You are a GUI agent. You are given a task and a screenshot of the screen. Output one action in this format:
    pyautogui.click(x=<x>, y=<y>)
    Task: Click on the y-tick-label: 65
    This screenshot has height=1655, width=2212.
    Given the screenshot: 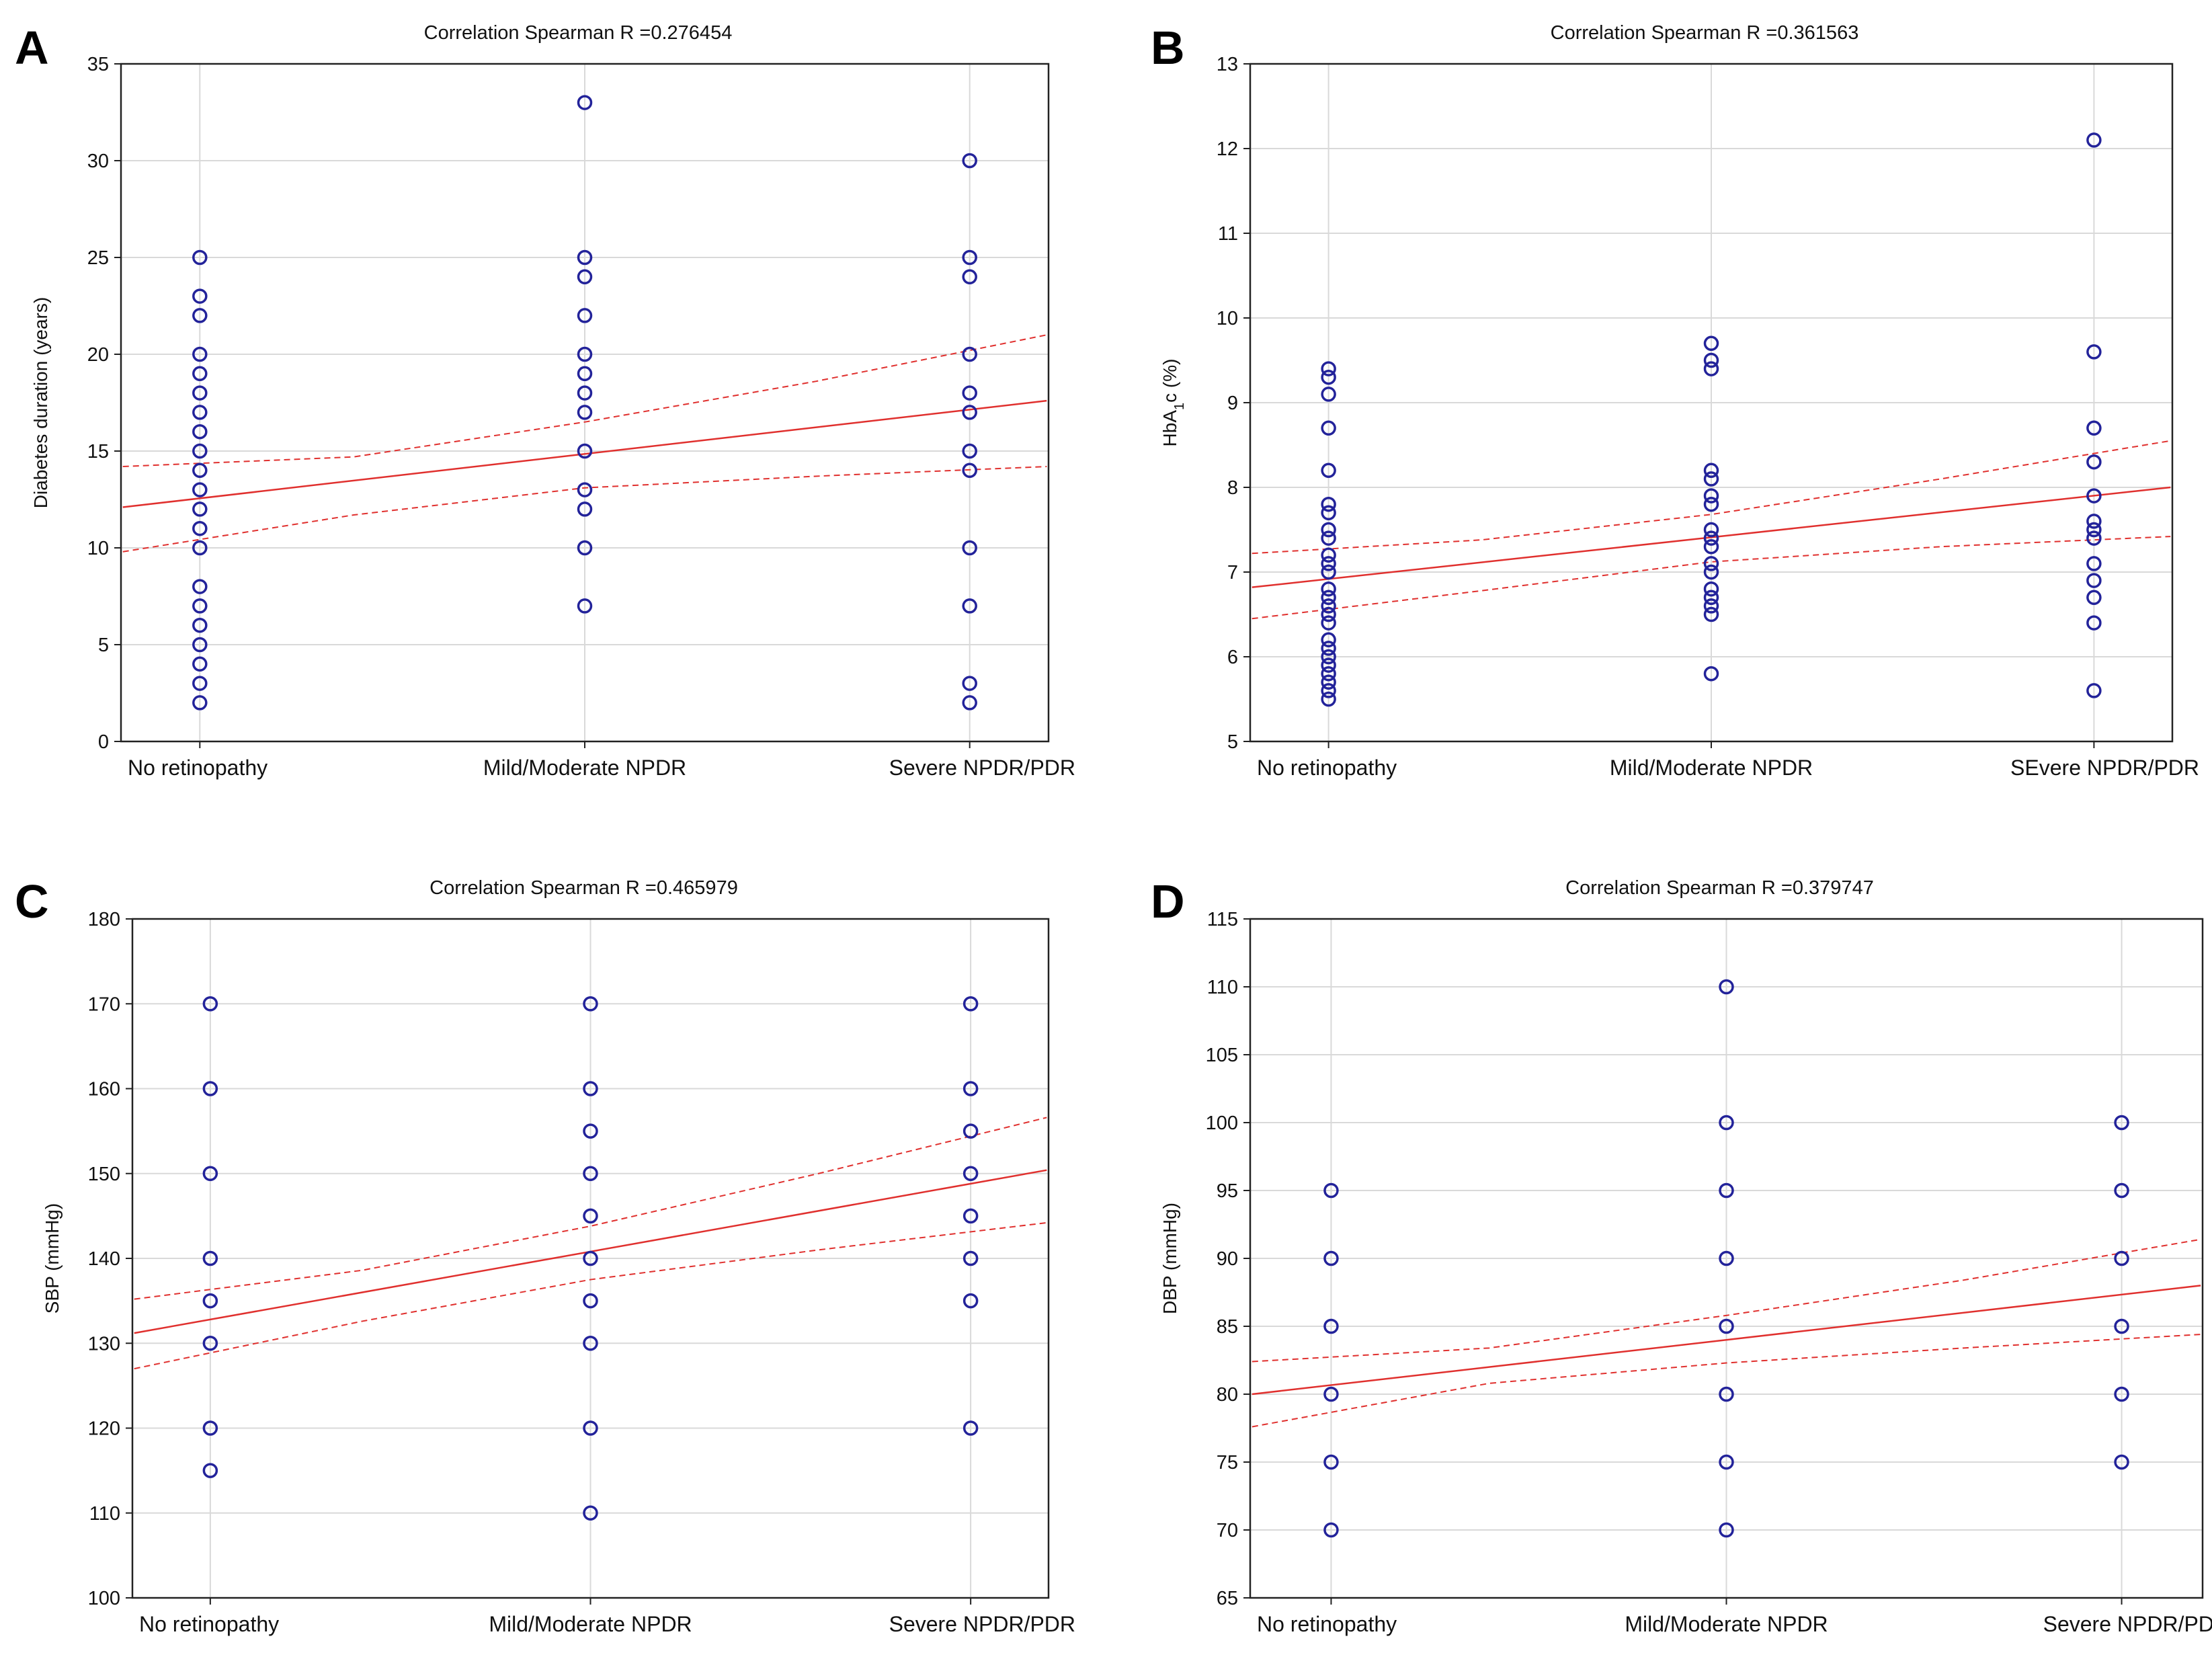 What is the action you would take?
    pyautogui.click(x=1227, y=1598)
    